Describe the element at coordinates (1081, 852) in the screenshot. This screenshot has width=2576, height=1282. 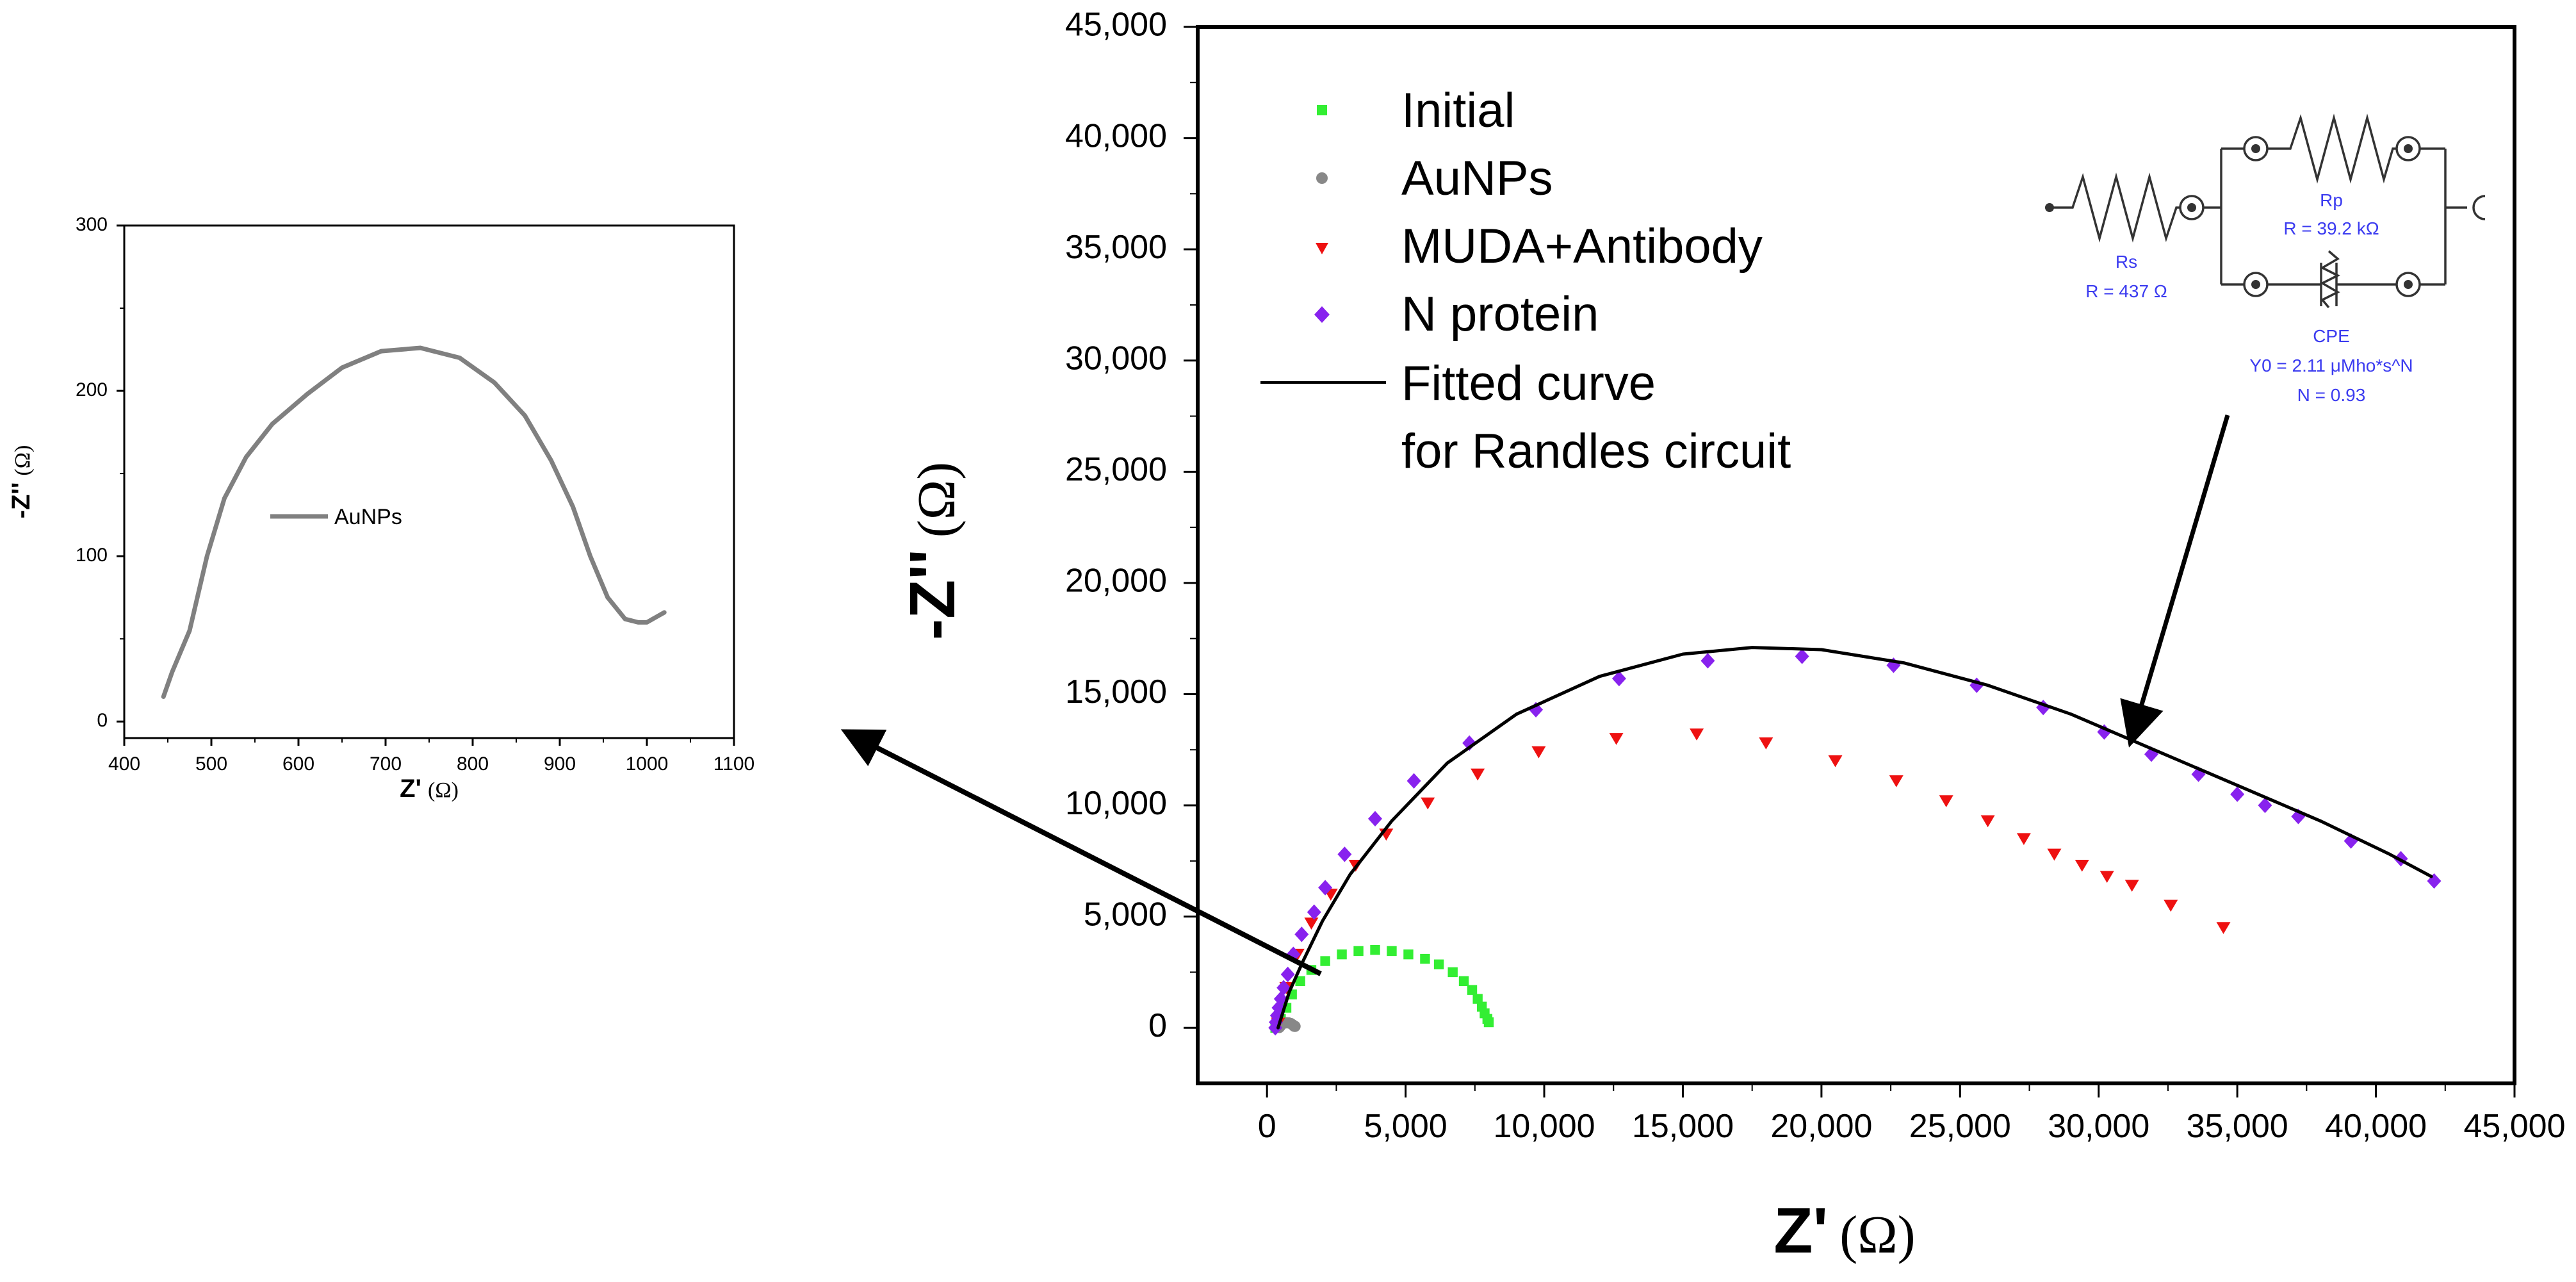
I see `zoom-callout-arrow` at that location.